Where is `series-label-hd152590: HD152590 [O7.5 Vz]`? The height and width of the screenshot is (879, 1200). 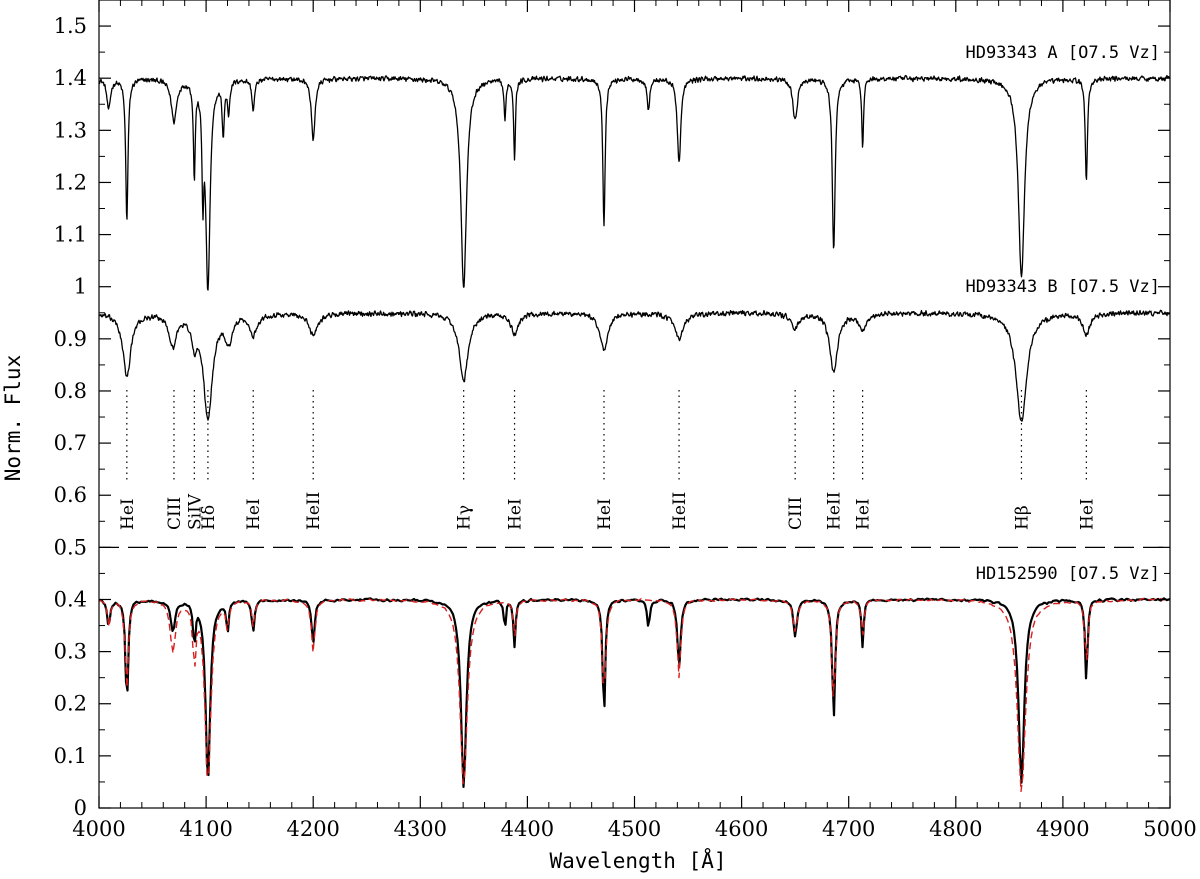
series-label-hd152590: HD152590 [O7.5 Vz] is located at coordinates (1068, 574).